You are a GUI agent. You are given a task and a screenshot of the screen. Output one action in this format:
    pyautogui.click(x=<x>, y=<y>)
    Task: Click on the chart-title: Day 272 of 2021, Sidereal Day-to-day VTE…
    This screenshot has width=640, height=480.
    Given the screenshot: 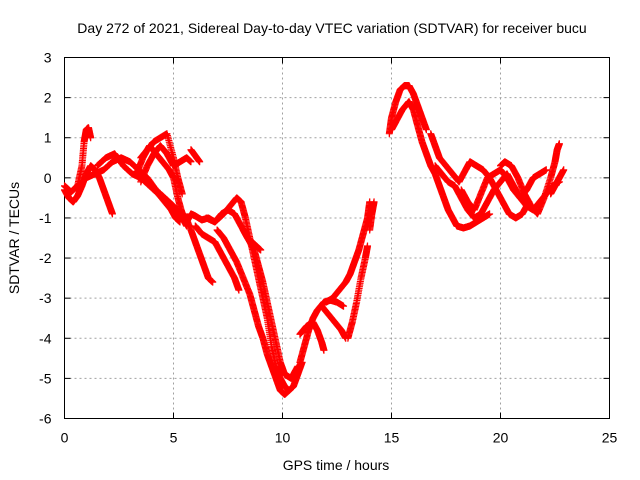 What is the action you would take?
    pyautogui.click(x=331, y=28)
    